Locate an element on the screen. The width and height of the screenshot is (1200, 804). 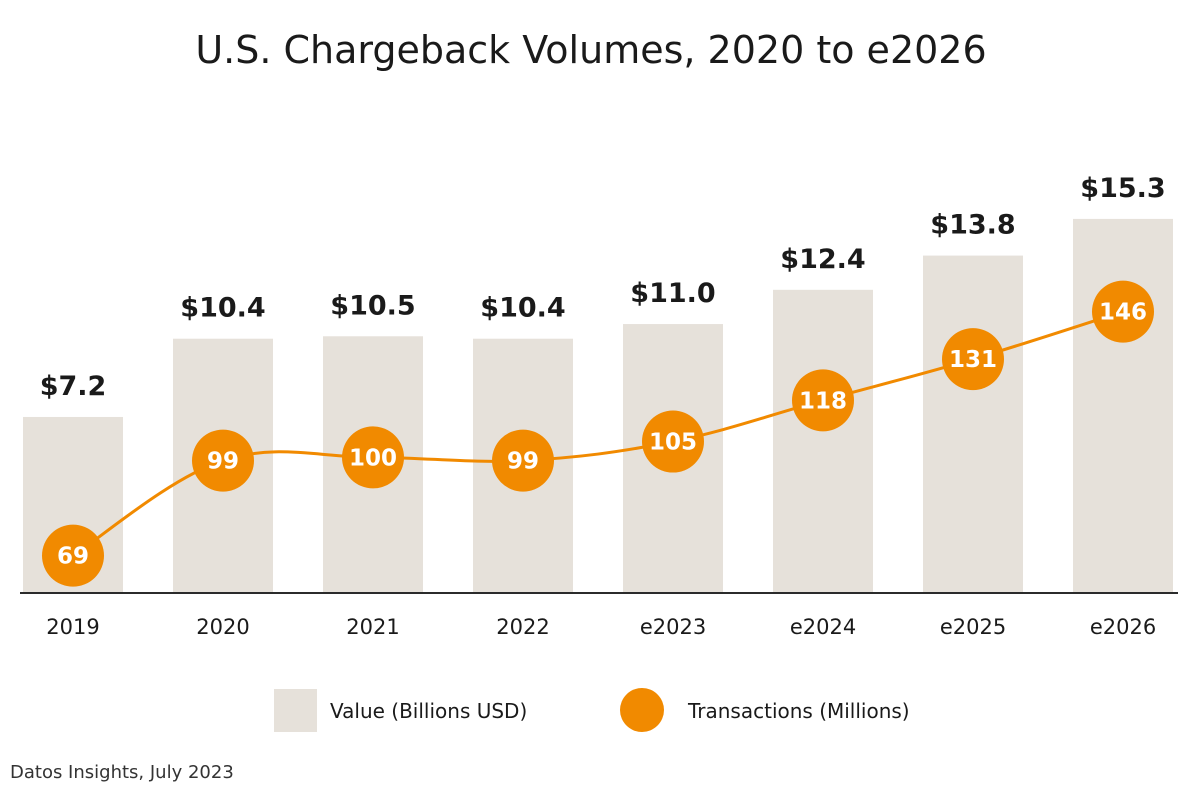
legend-label-transactions: Transactions (Millions) is located at coordinates (798, 711).